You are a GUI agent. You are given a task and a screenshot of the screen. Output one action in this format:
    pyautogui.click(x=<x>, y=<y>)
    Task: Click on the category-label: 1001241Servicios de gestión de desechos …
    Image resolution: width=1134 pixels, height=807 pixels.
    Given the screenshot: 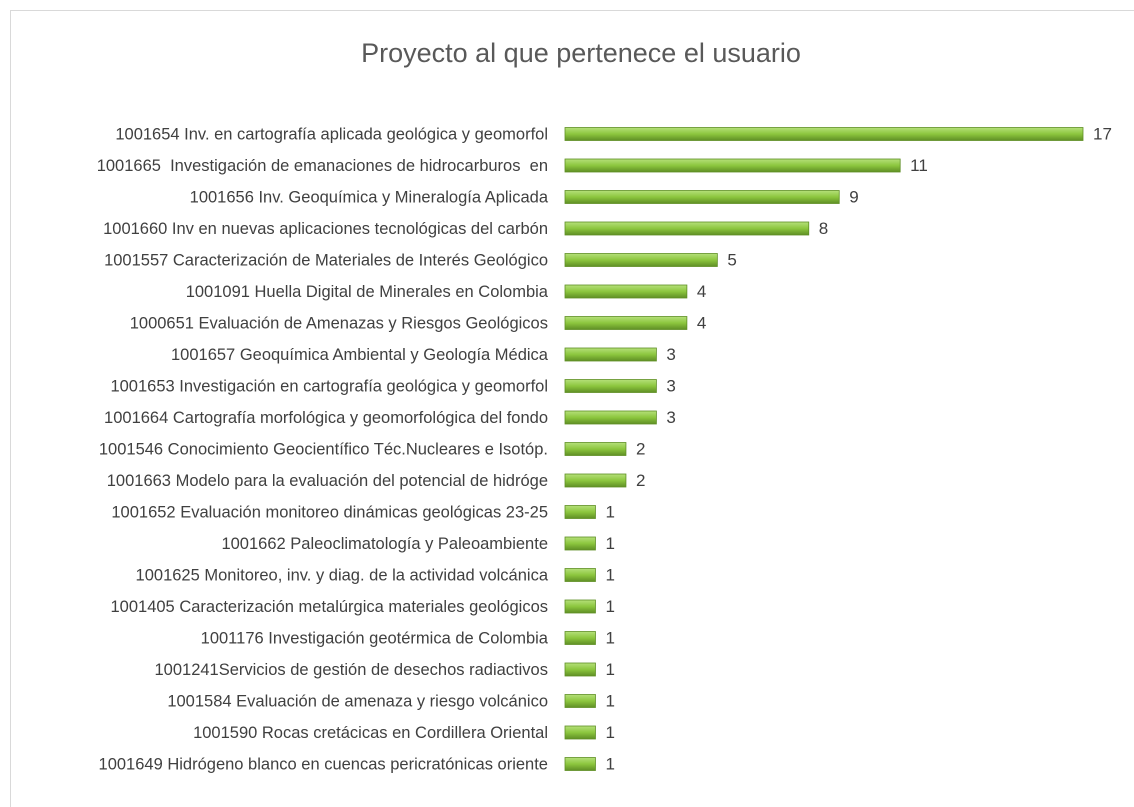 What is the action you would take?
    pyautogui.click(x=351, y=670)
    